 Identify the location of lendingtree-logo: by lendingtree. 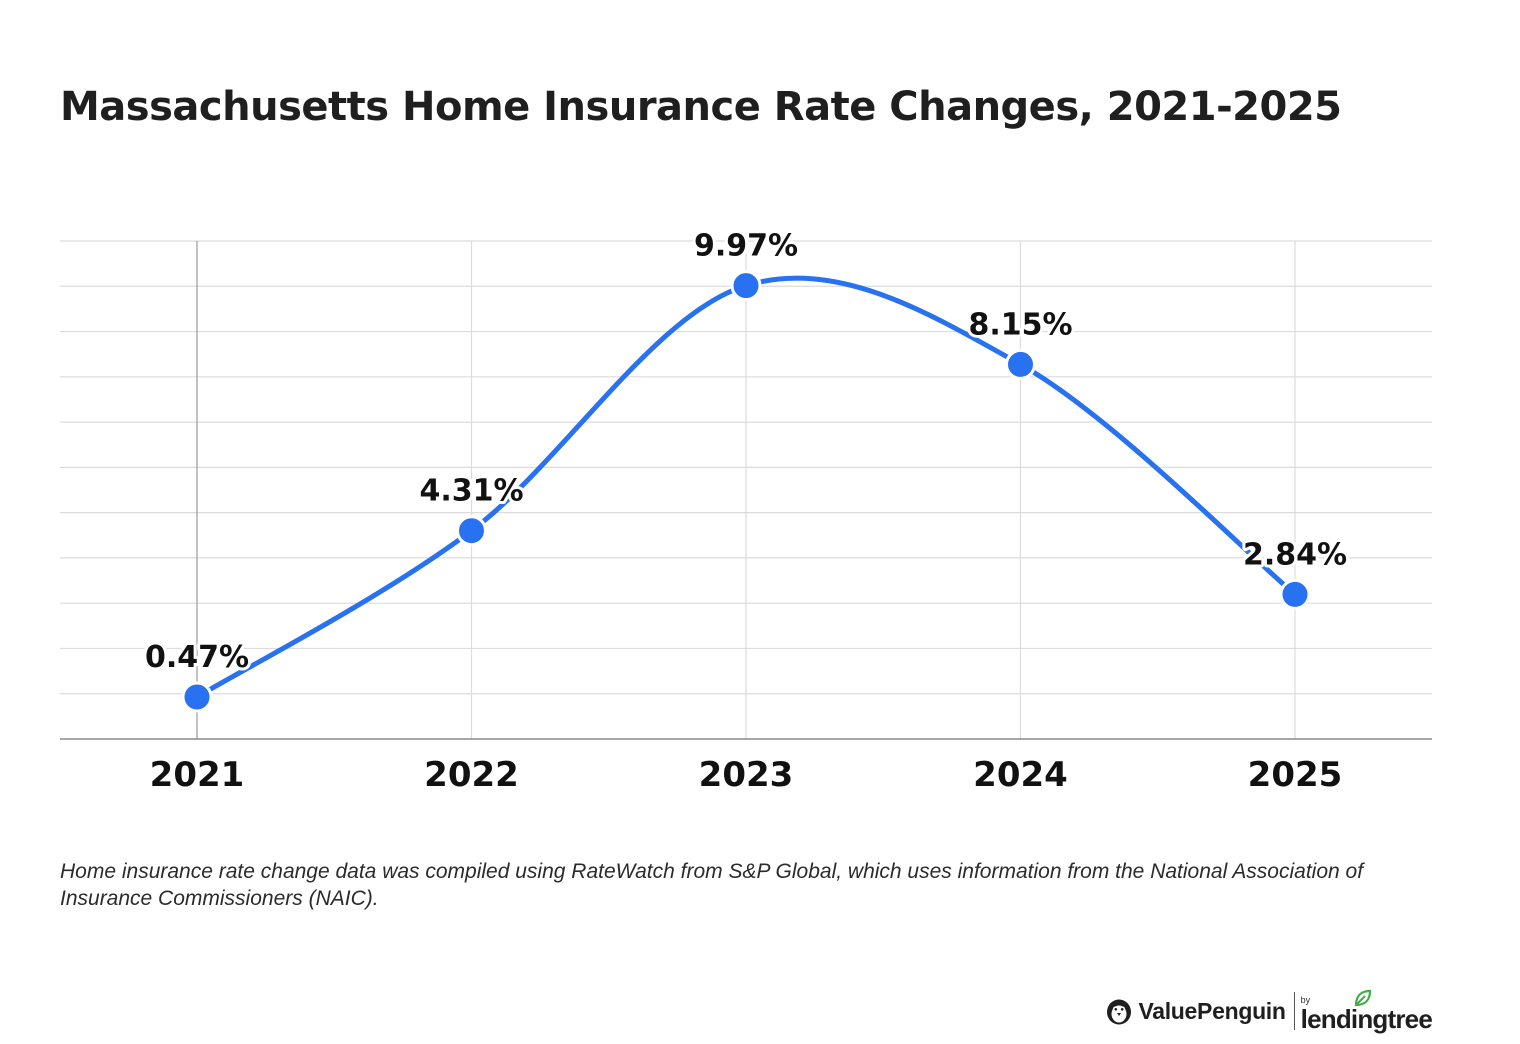
(1366, 1011).